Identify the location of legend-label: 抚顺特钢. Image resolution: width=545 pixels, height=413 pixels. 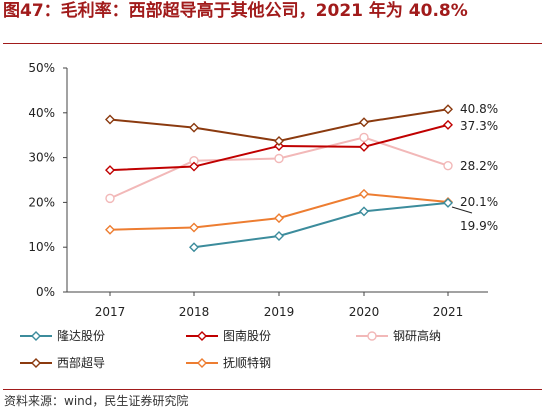
(247, 362).